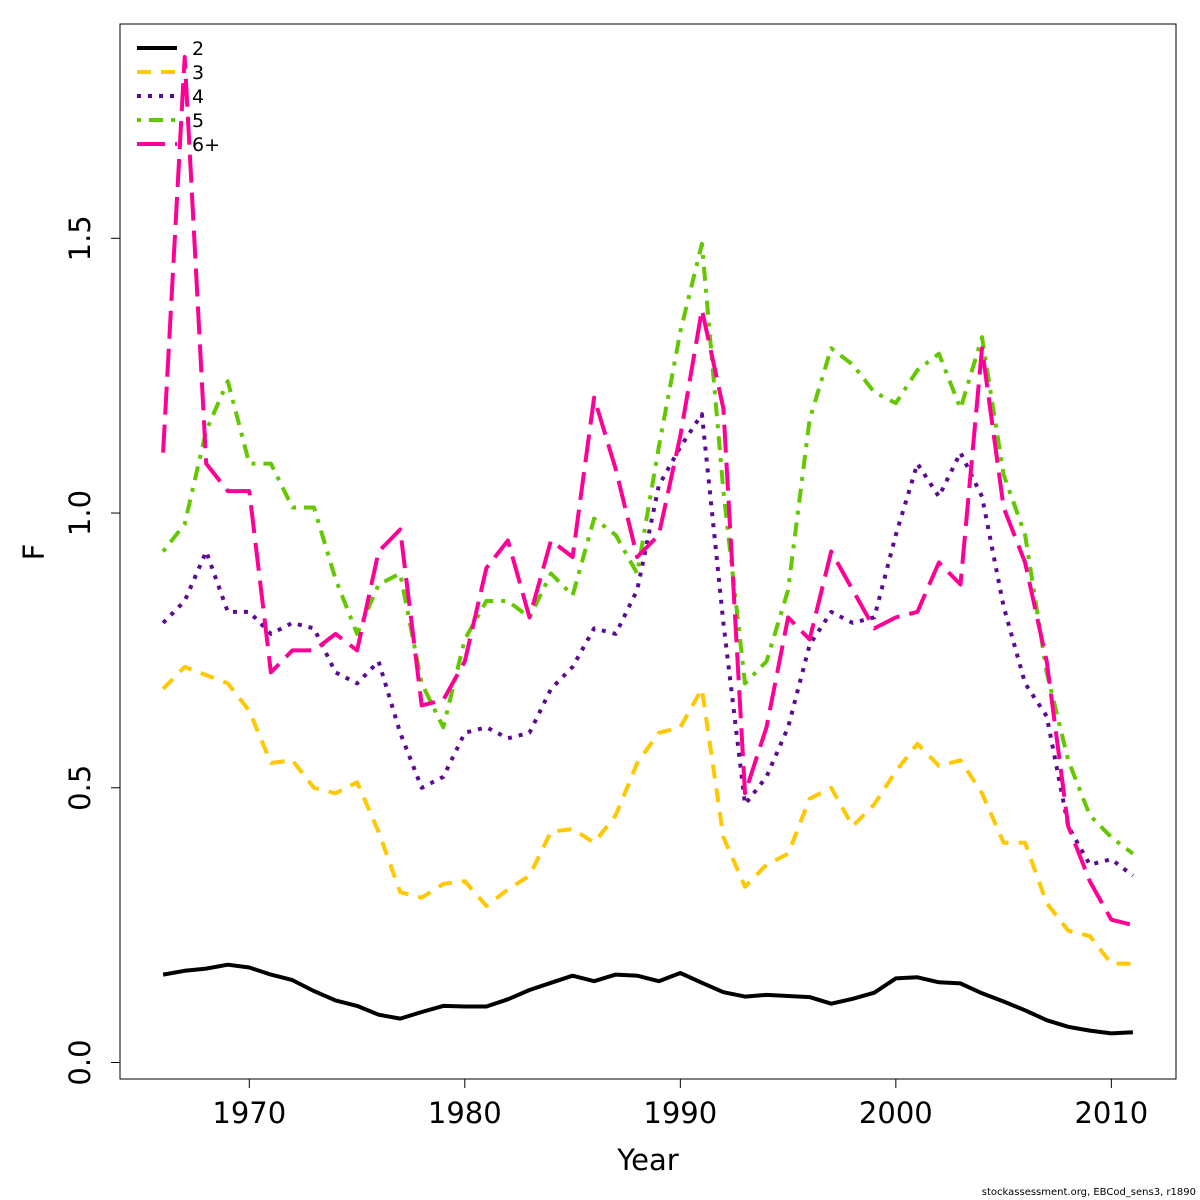 The image size is (1200, 1200). Describe the element at coordinates (1088, 1192) in the screenshot. I see `footer-credit: stockassessment.org, EBCod_sens3, r1890` at that location.